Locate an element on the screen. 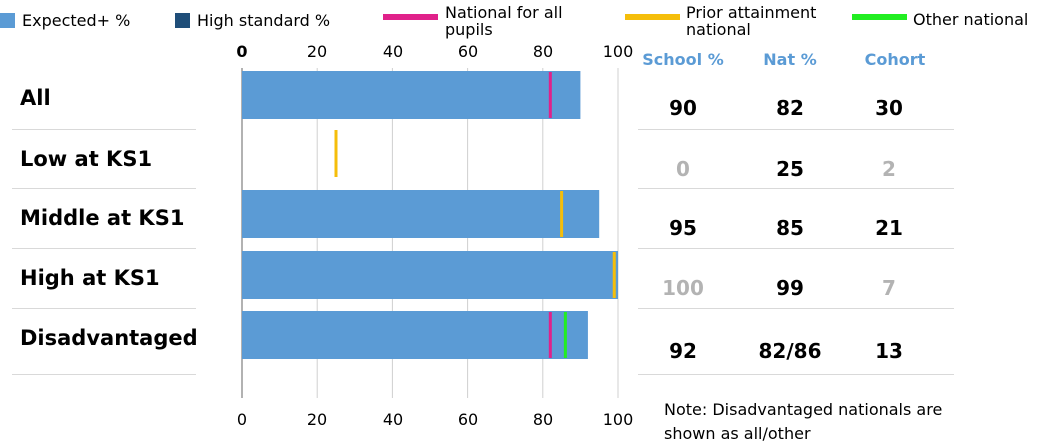  top-tick-label: 80 is located at coordinates (543, 51).